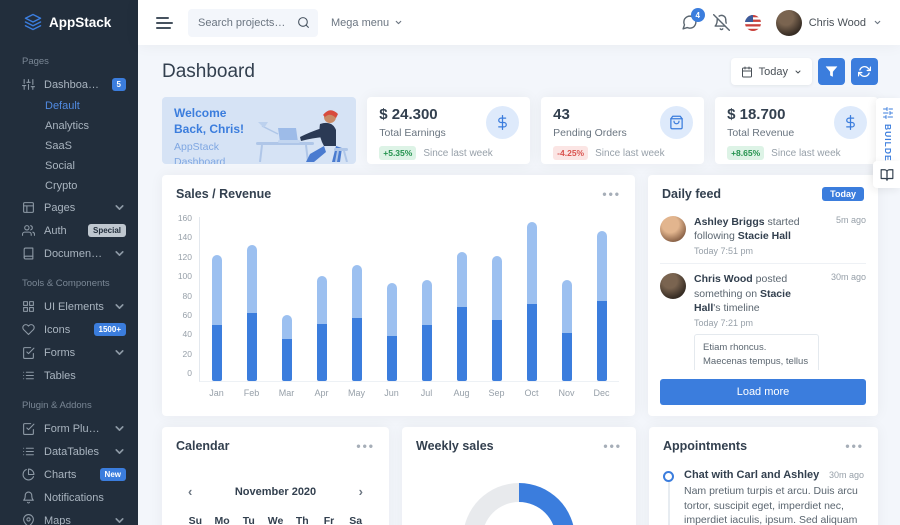  I want to click on date-range-button: Today, so click(771, 71).